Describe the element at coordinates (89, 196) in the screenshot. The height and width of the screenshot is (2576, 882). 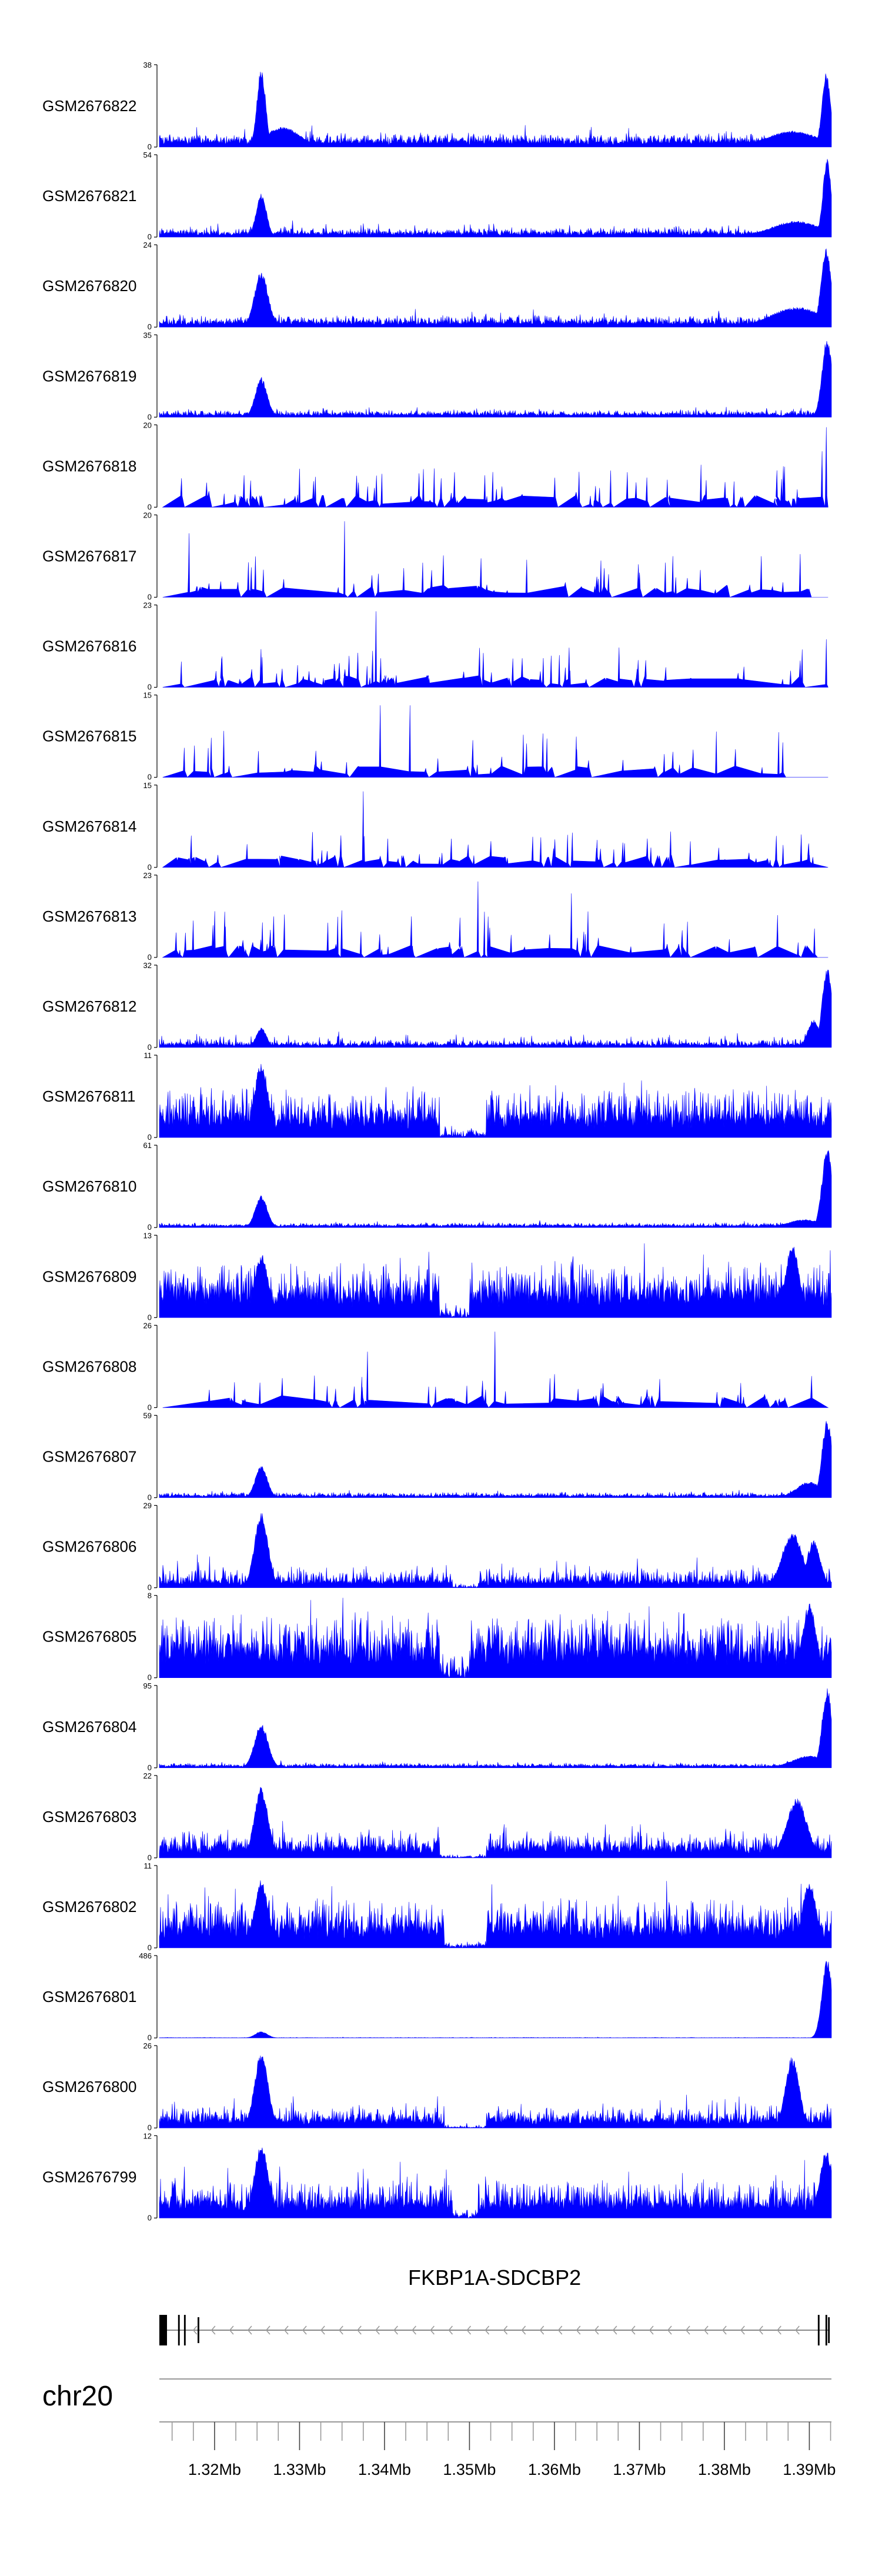
I see `track-label: GSM2676821` at that location.